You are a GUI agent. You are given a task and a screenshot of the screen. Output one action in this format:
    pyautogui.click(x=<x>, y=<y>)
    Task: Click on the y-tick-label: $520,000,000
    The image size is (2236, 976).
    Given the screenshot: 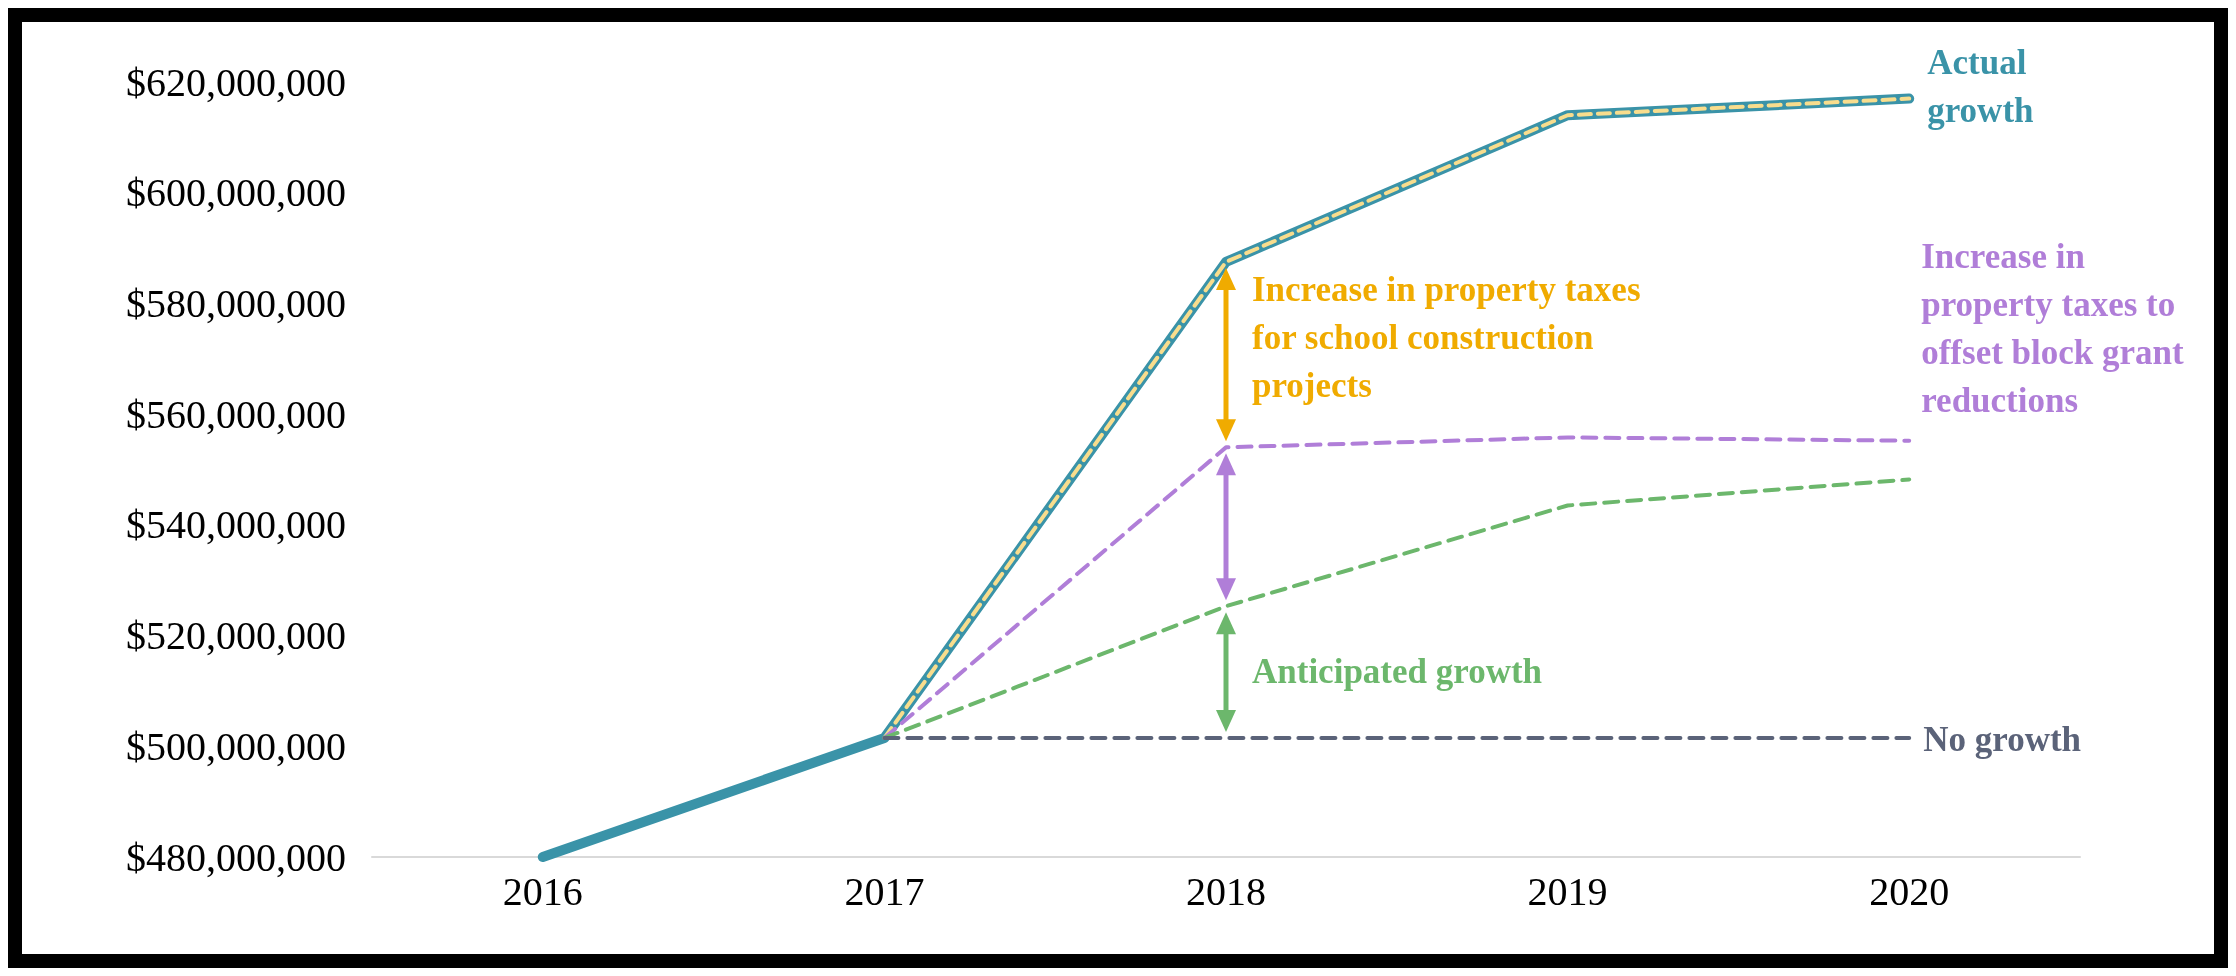 What is the action you would take?
    pyautogui.click(x=236, y=636)
    